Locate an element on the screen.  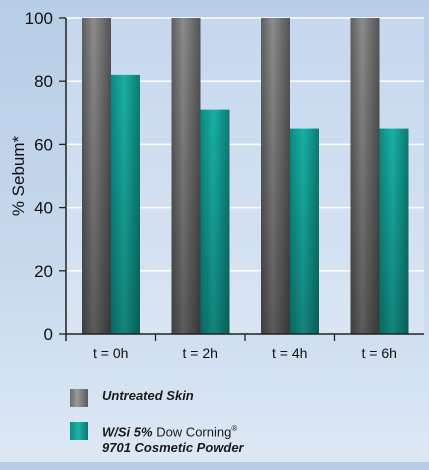
y-tick-label: 40 is located at coordinates (43, 208).